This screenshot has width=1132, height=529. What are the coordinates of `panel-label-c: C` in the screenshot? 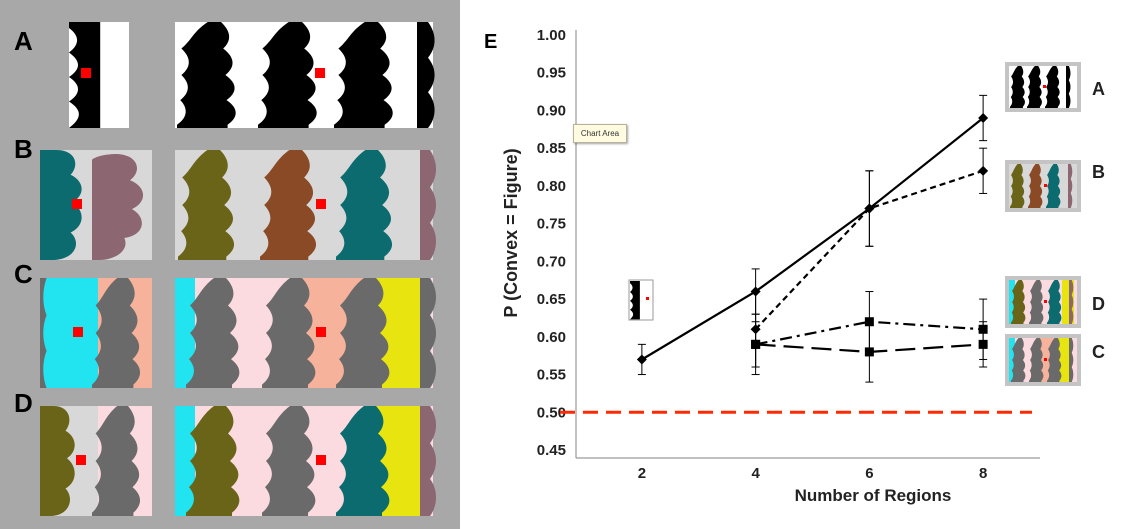 It's located at (23, 274).